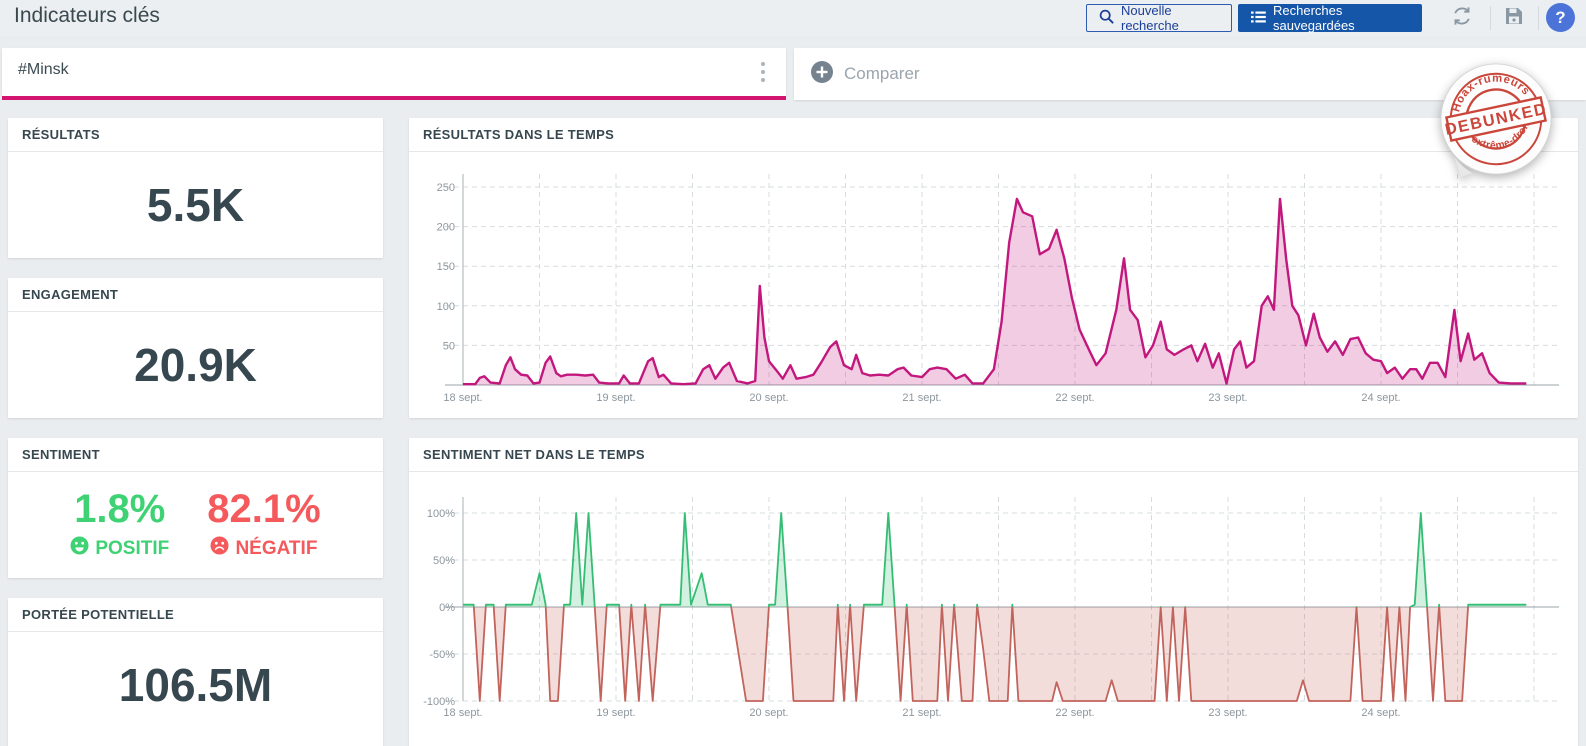 The image size is (1586, 746). I want to click on sentiment-negative-value: 82.1%, so click(264, 509).